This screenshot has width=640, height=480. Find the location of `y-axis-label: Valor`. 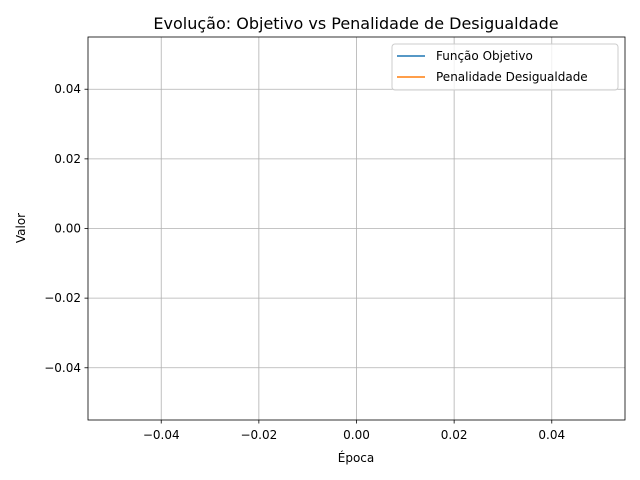

y-axis-label: Valor is located at coordinates (21, 228).